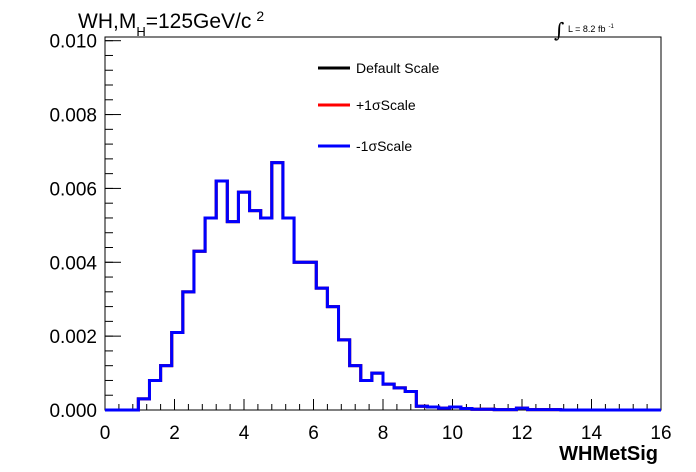 Image resolution: width=696 pixels, height=472 pixels. I want to click on luminosity-superscript: -1, so click(611, 27).